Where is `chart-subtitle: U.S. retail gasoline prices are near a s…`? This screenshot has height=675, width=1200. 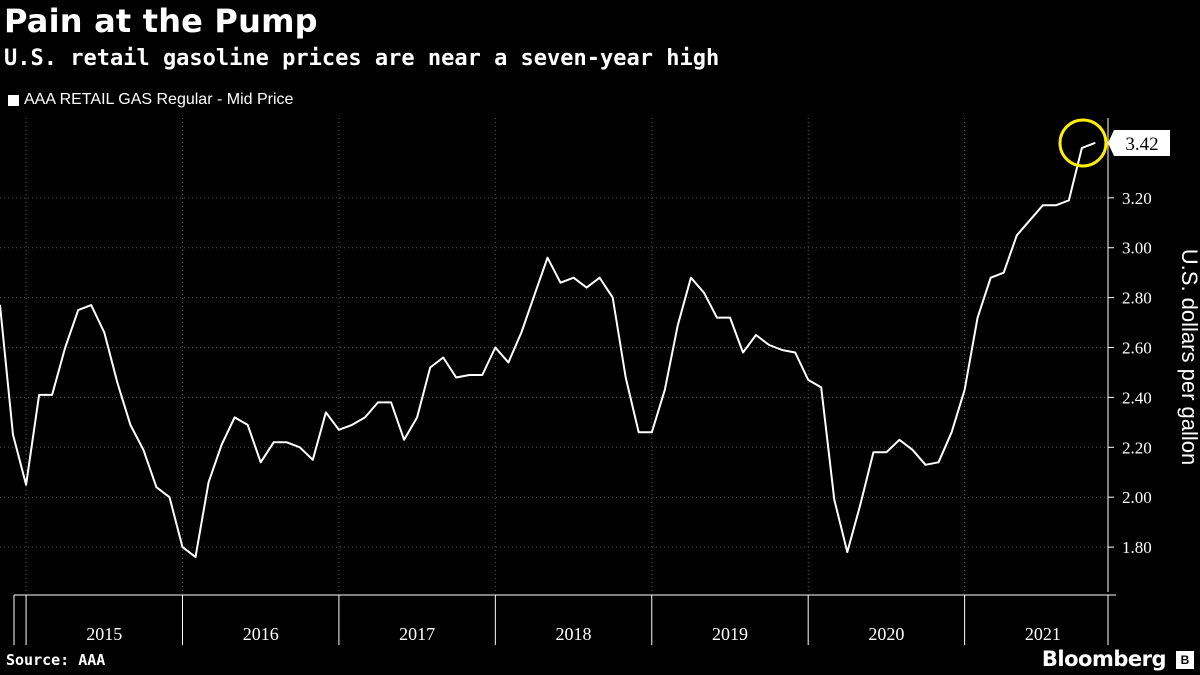
chart-subtitle: U.S. retail gasoline prices are near a s… is located at coordinates (362, 58).